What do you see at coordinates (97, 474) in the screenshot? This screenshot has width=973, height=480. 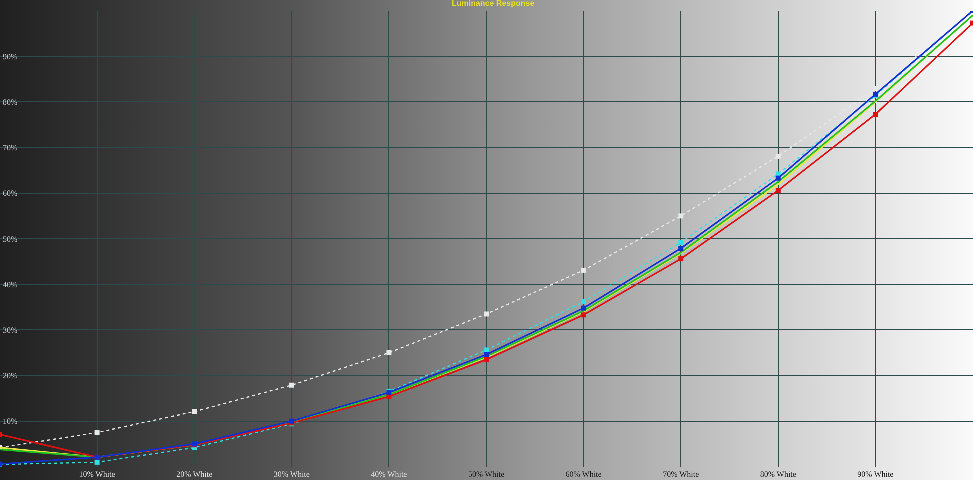 I see `x-tick-label: 10% White` at bounding box center [97, 474].